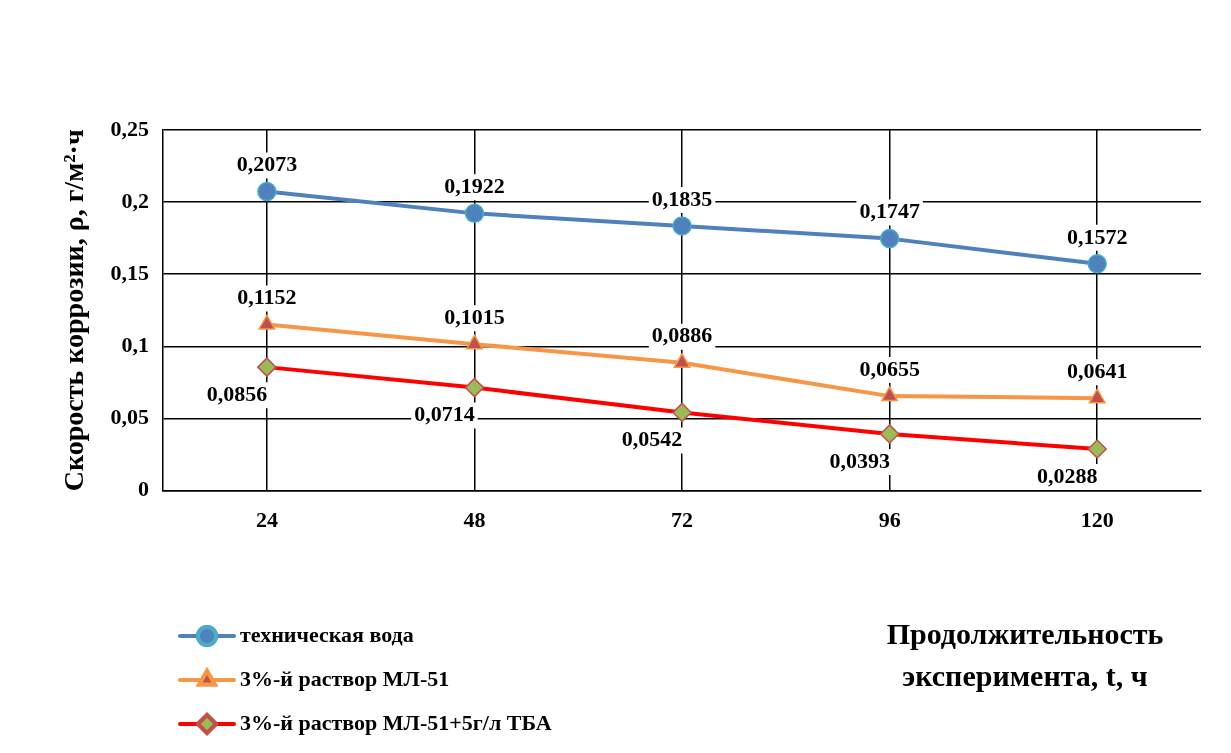 The width and height of the screenshot is (1231, 753). What do you see at coordinates (1097, 236) in the screenshot?
I see `data-label: 0,1572` at bounding box center [1097, 236].